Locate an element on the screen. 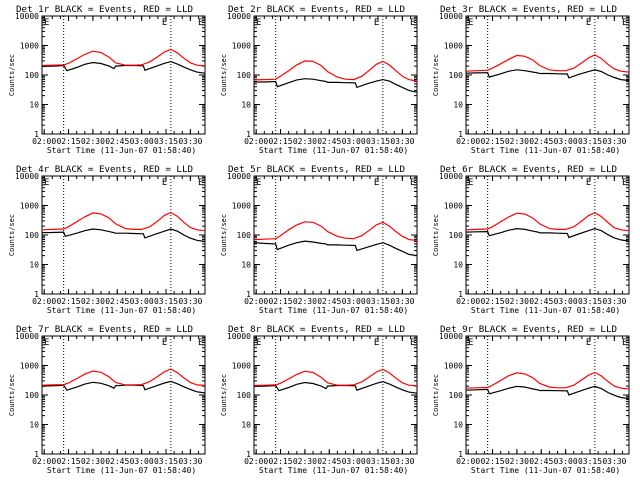  chart-title: Det 1r BLACK = Events, RED = LLD is located at coordinates (104, 9).